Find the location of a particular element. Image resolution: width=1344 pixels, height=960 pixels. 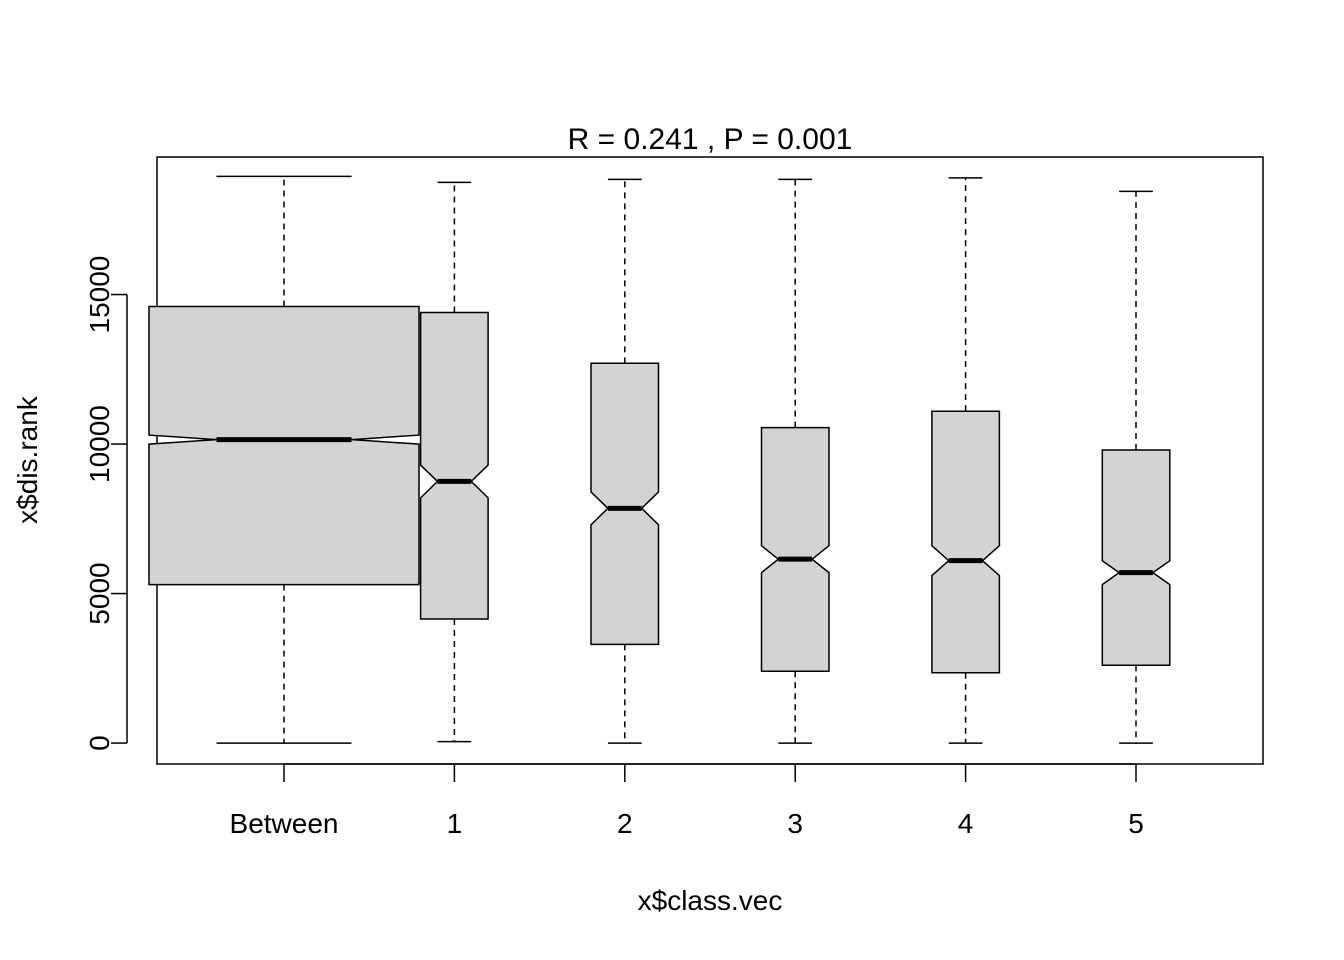

chart-title: R = 0.241 , P = 0.001 is located at coordinates (710, 139).